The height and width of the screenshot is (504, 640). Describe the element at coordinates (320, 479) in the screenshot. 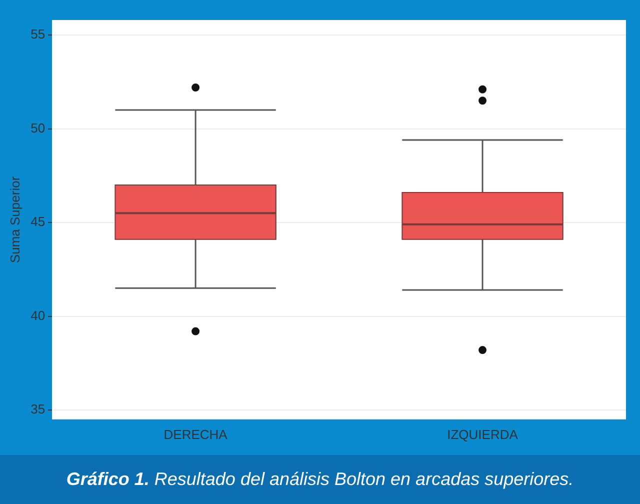

I see `text: Gráfico 1. Resultado del análisis Bolton en arcadas superiores.` at that location.